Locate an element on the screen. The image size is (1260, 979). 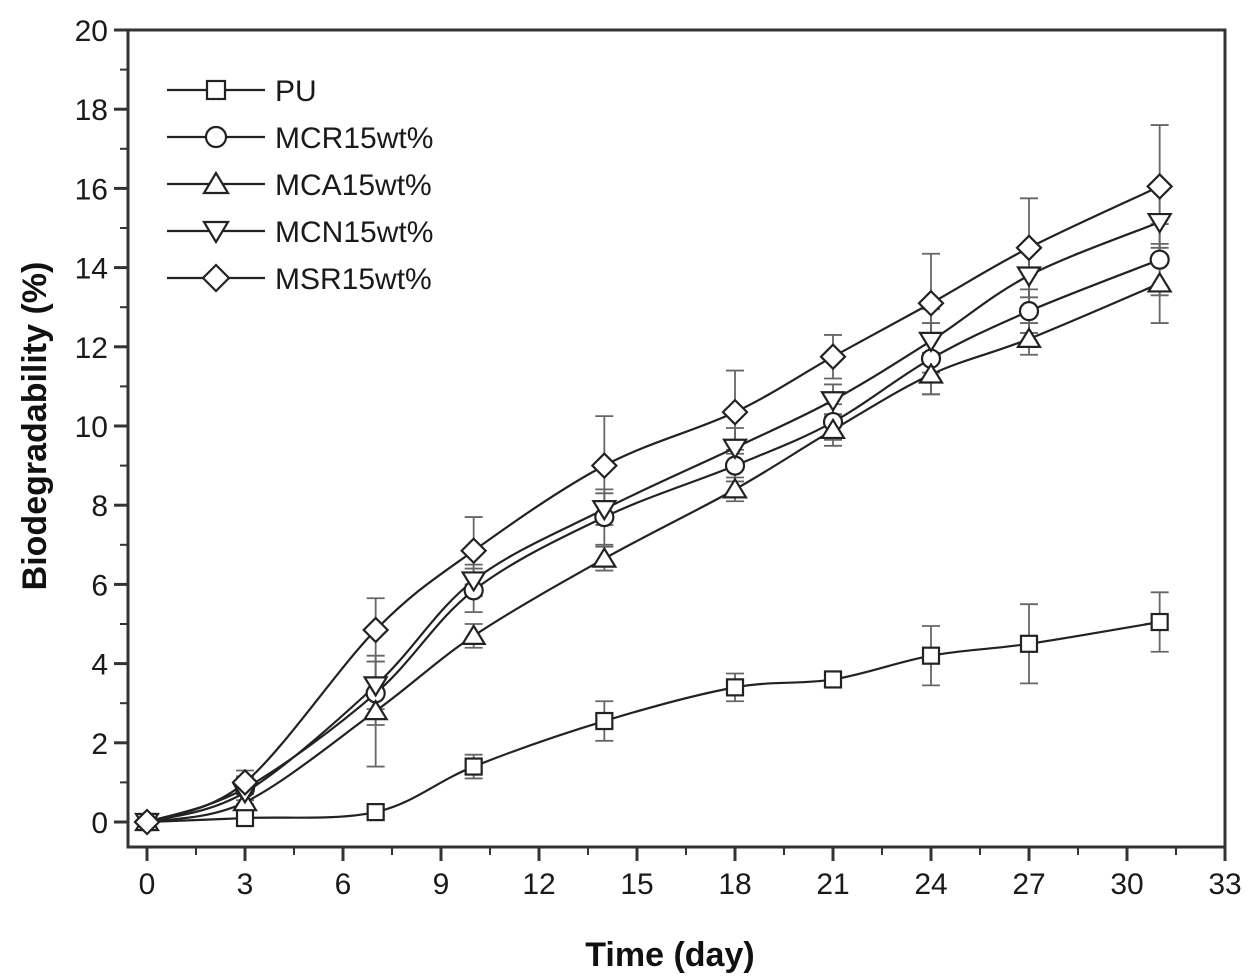
x-tick-label: 30 is located at coordinates (1126, 884).